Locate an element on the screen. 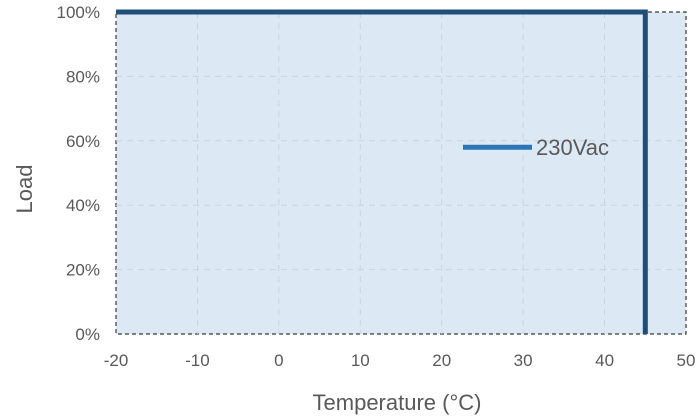  x-tick-label: -10 is located at coordinates (197, 360).